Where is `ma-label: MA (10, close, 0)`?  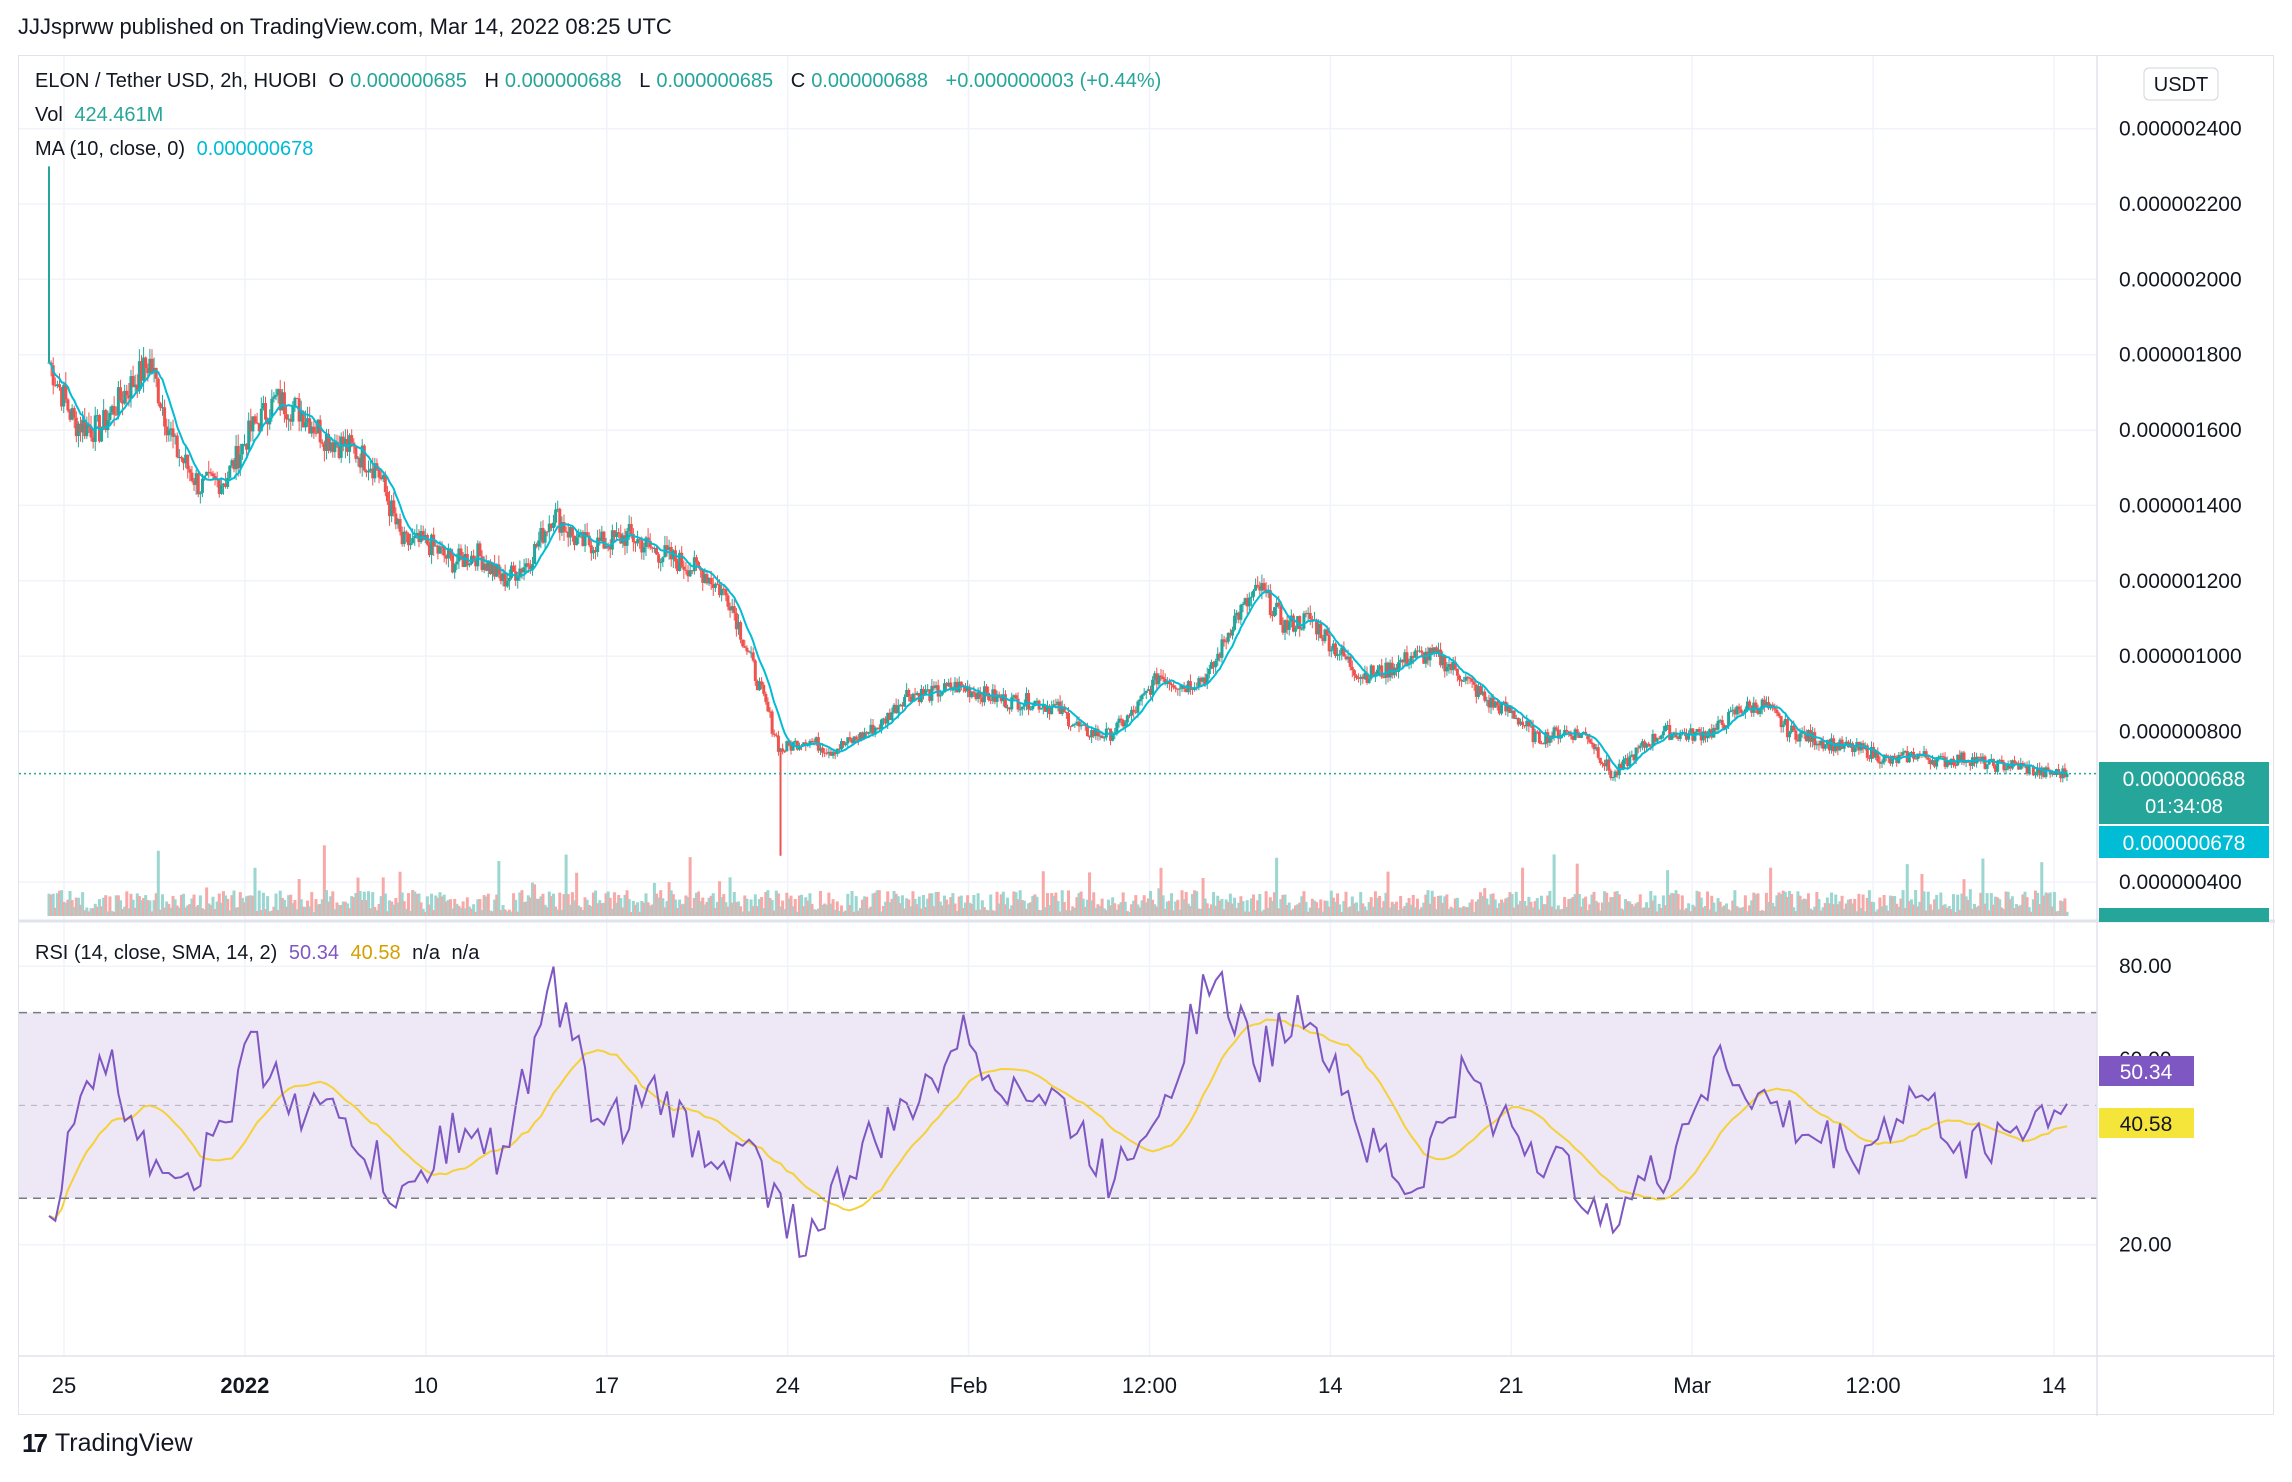
ma-label: MA (10, close, 0) is located at coordinates (110, 149).